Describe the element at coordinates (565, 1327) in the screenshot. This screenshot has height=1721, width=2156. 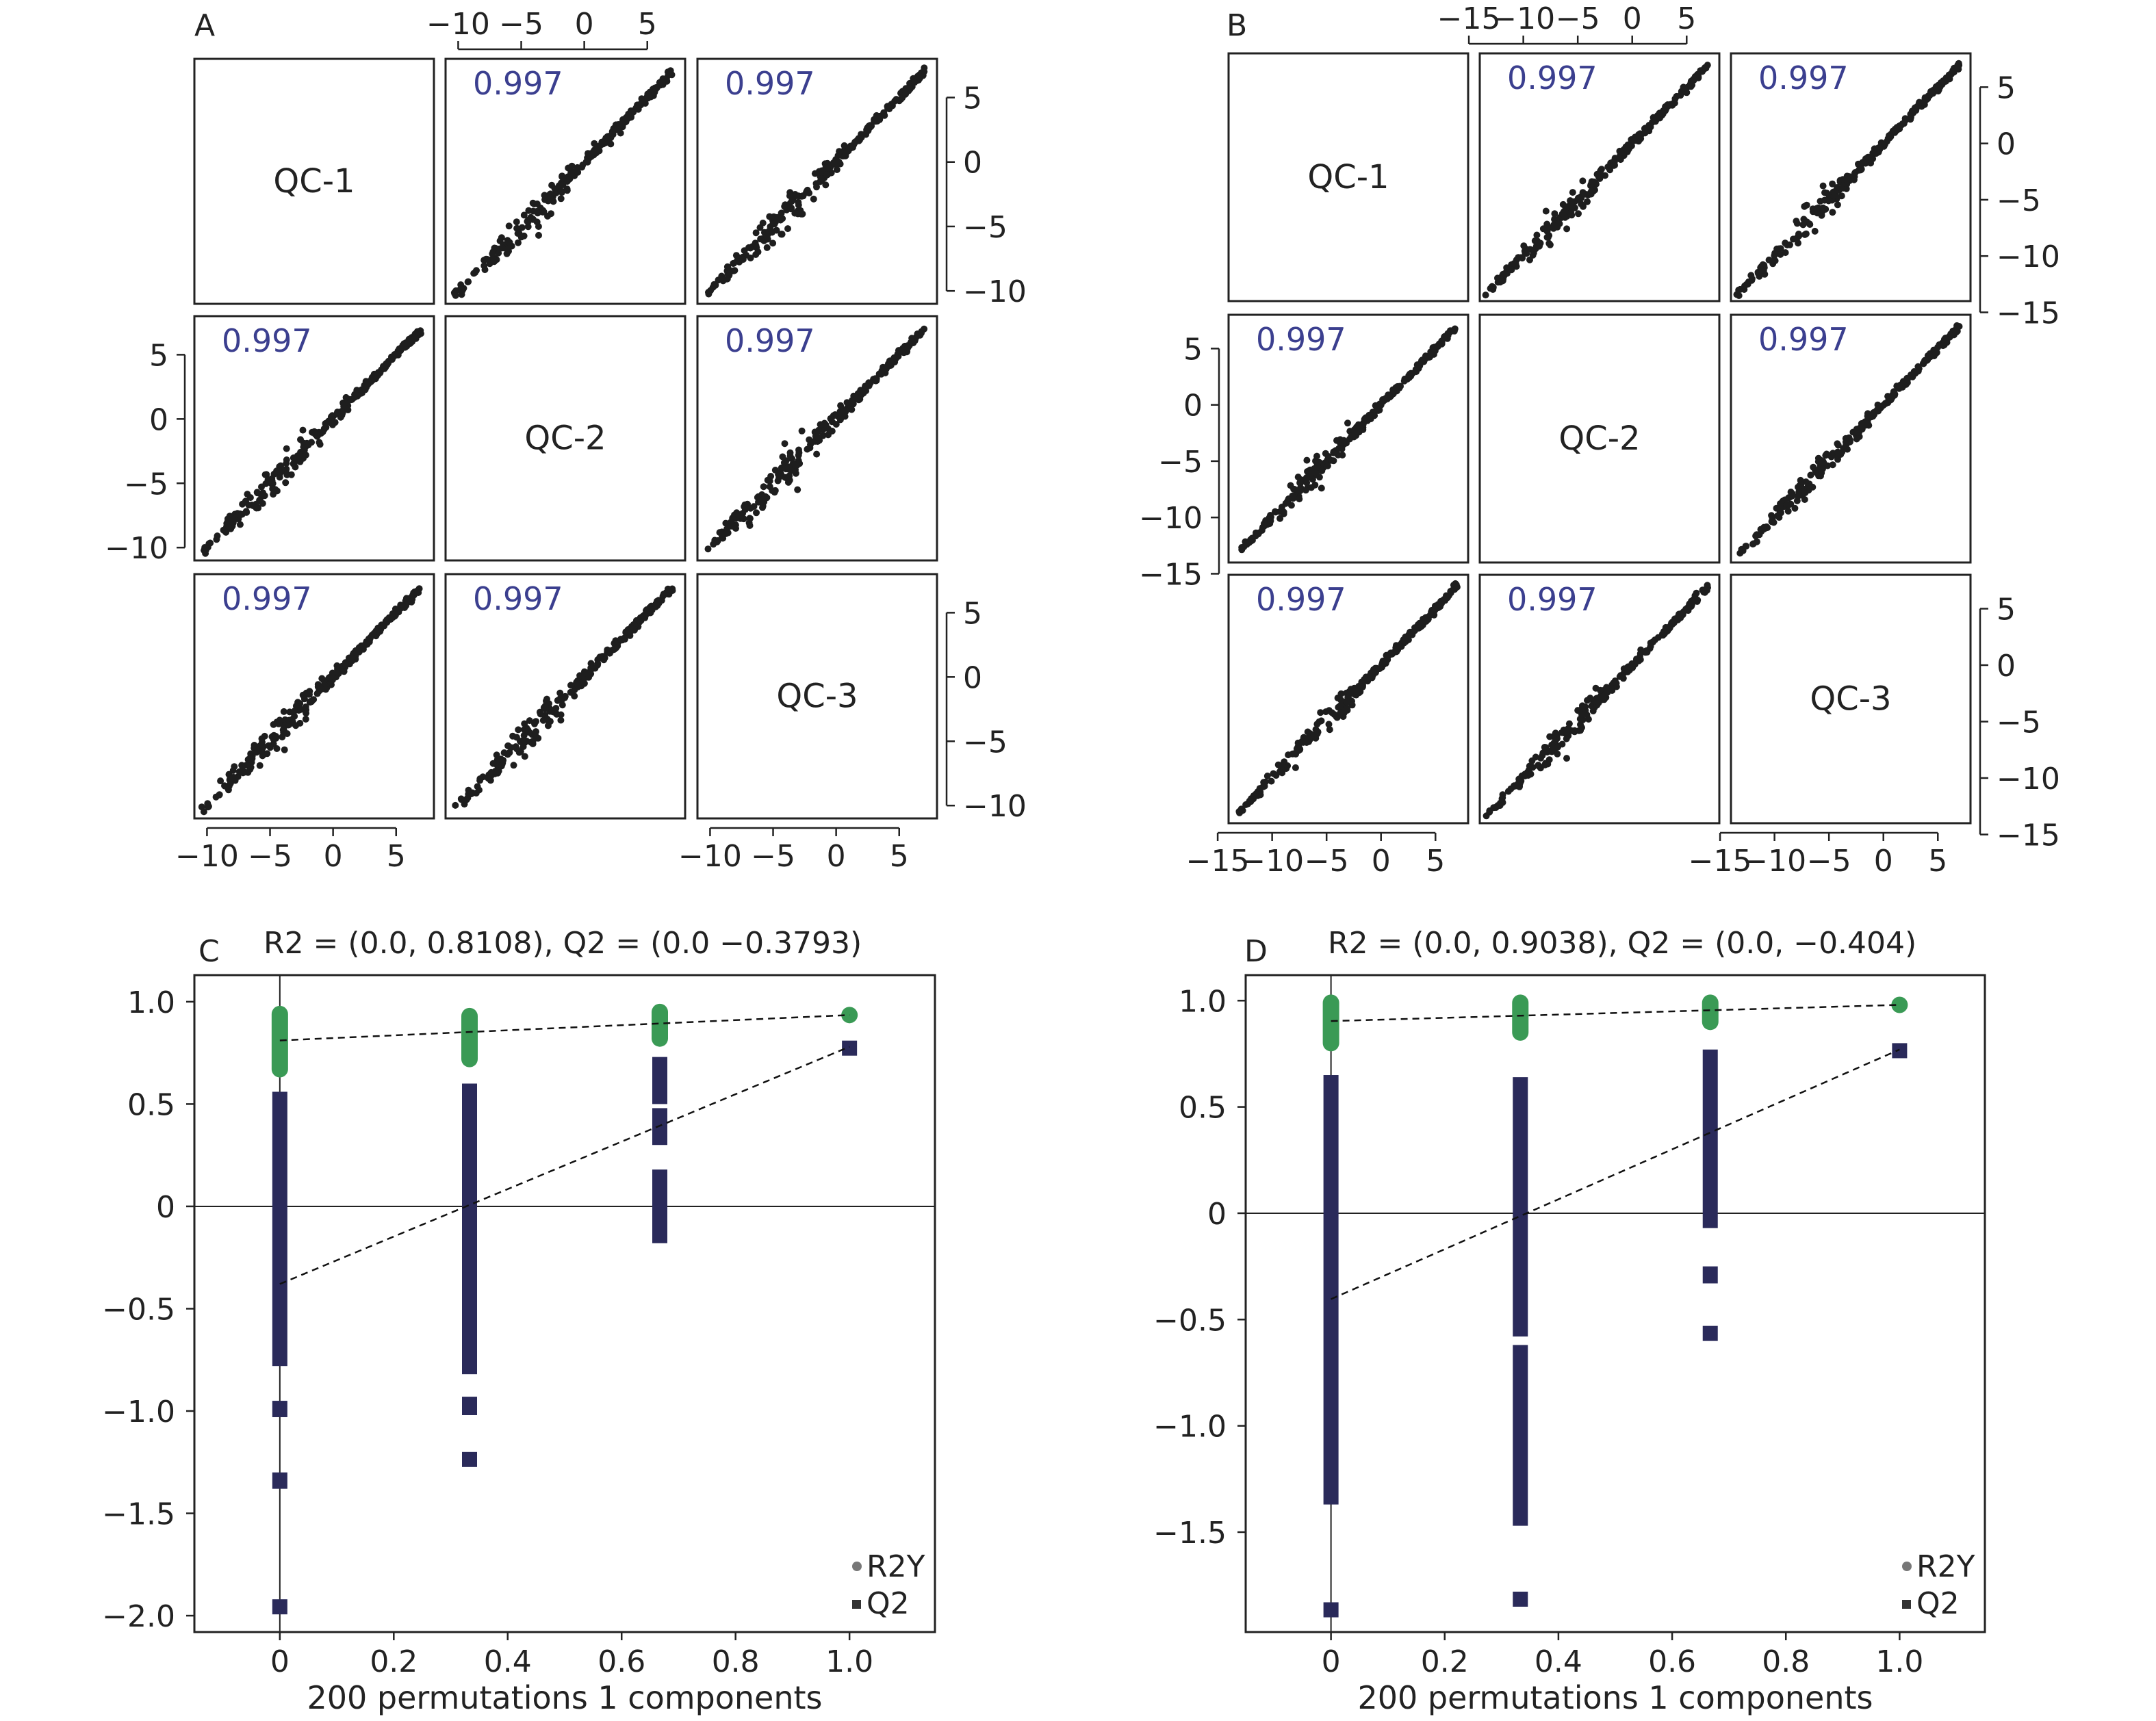
I see `series-q2` at that location.